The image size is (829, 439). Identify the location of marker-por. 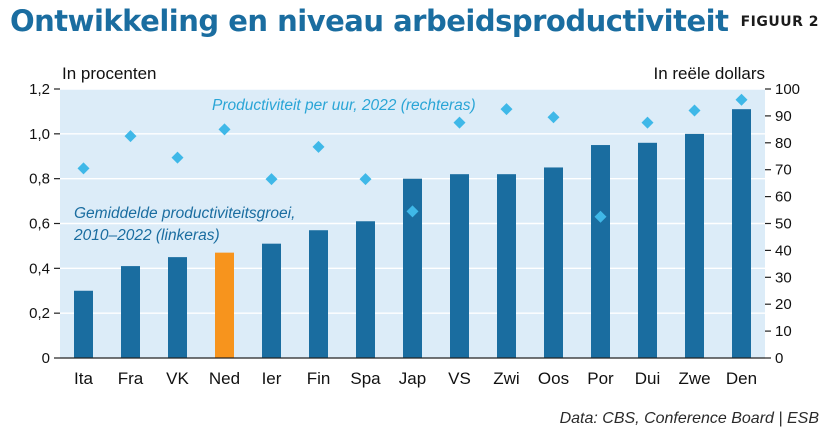
(600, 216).